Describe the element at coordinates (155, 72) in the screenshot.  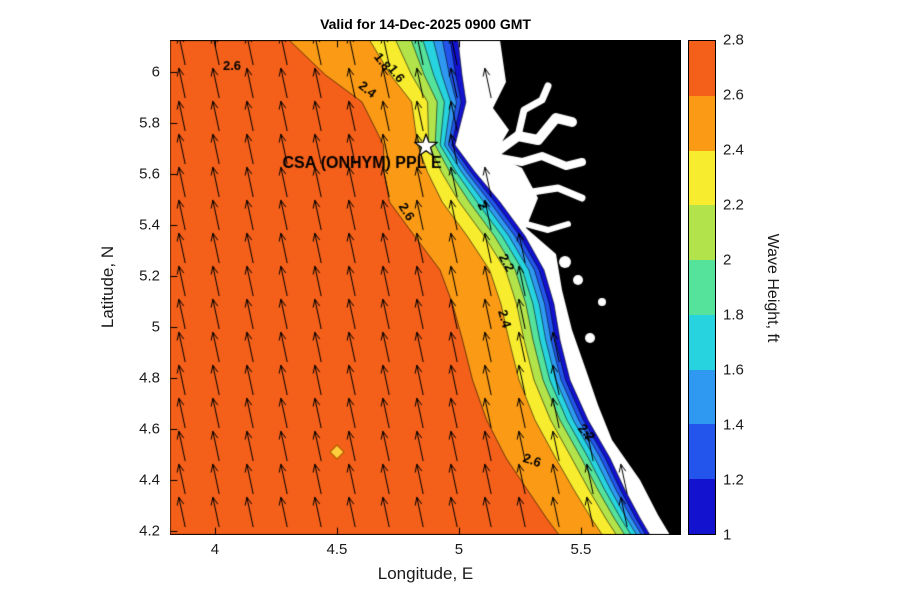
I see `y-tick-label: 6` at that location.